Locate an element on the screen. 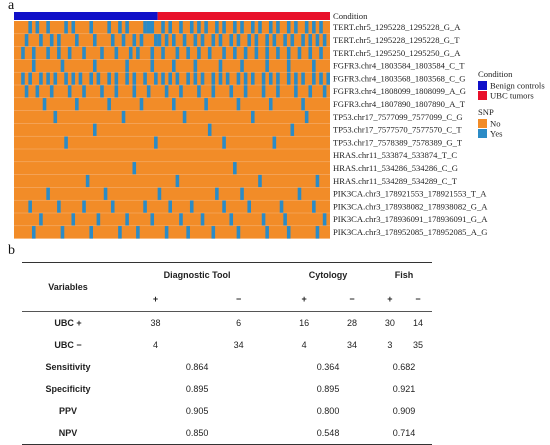 The image size is (550, 445). group-header-cytology: Cytology is located at coordinates (328, 275).